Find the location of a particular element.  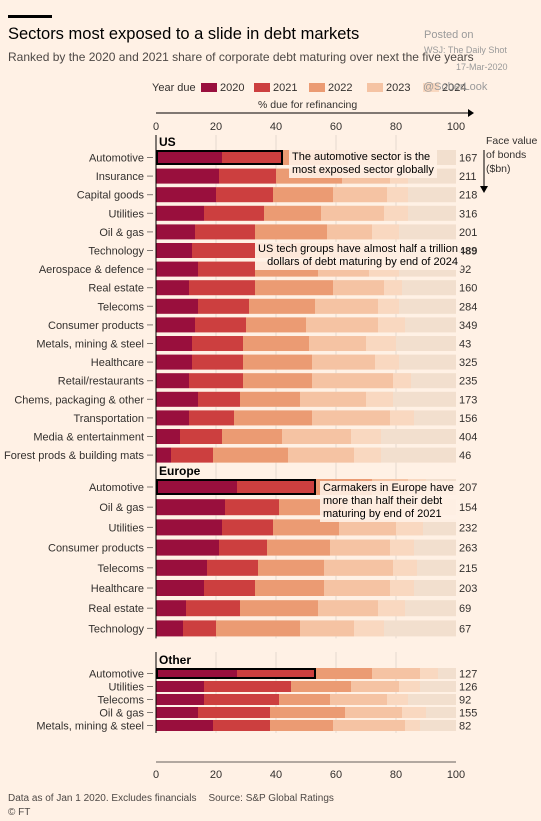

top-axis-arrow is located at coordinates (471, 113).